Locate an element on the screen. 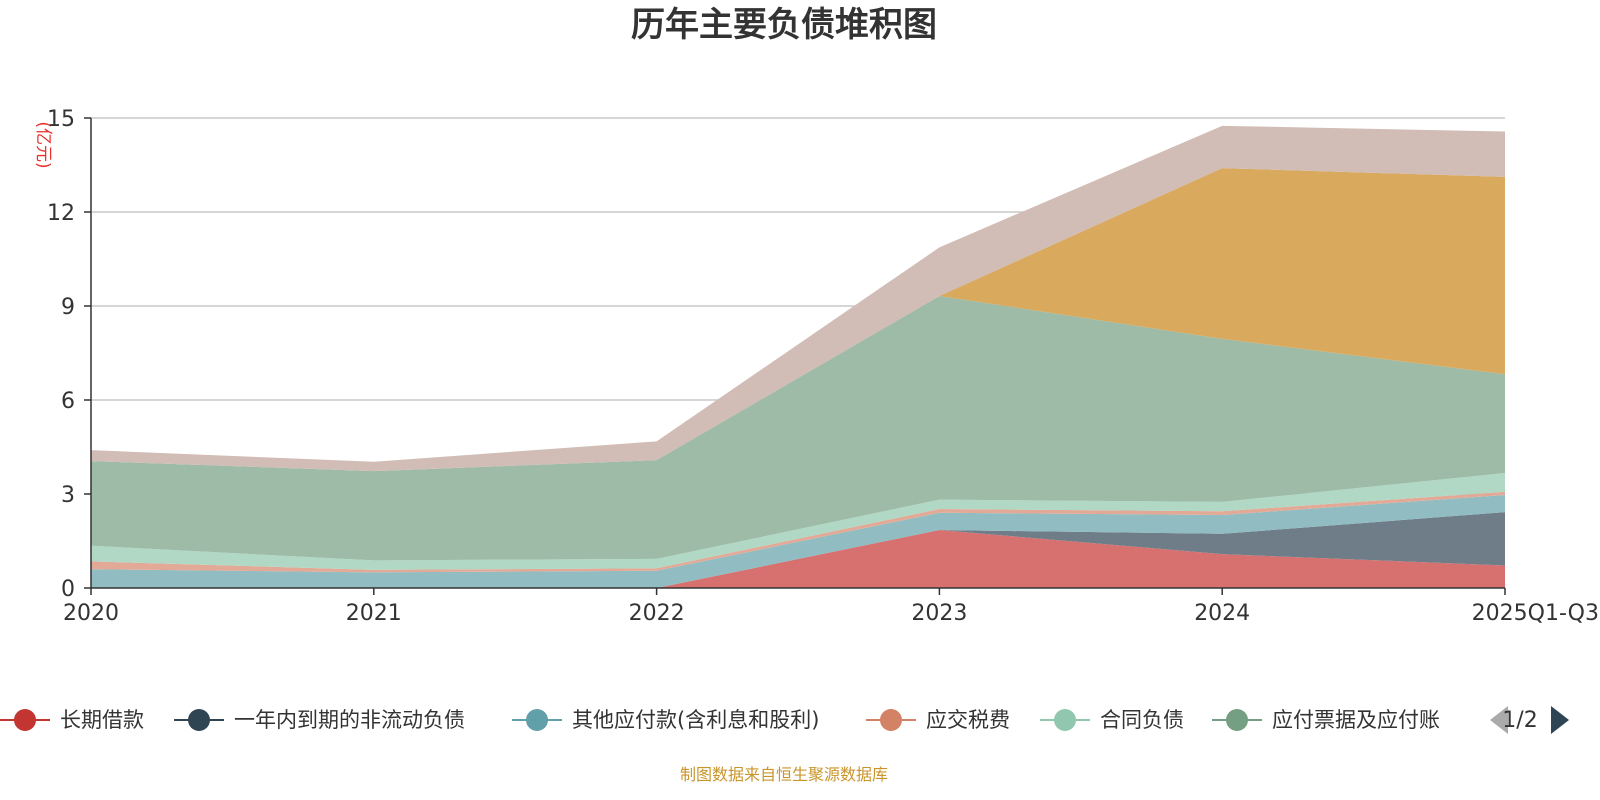 The width and height of the screenshot is (1600, 800). legend-page-indicator: 1/2 is located at coordinates (1519, 720).